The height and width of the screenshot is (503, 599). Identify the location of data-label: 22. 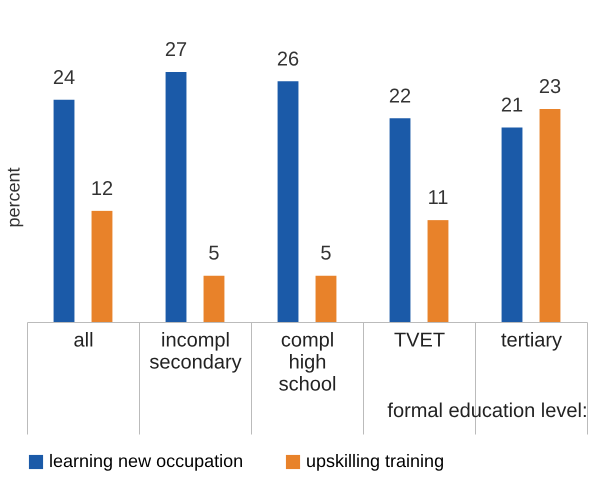
(400, 96).